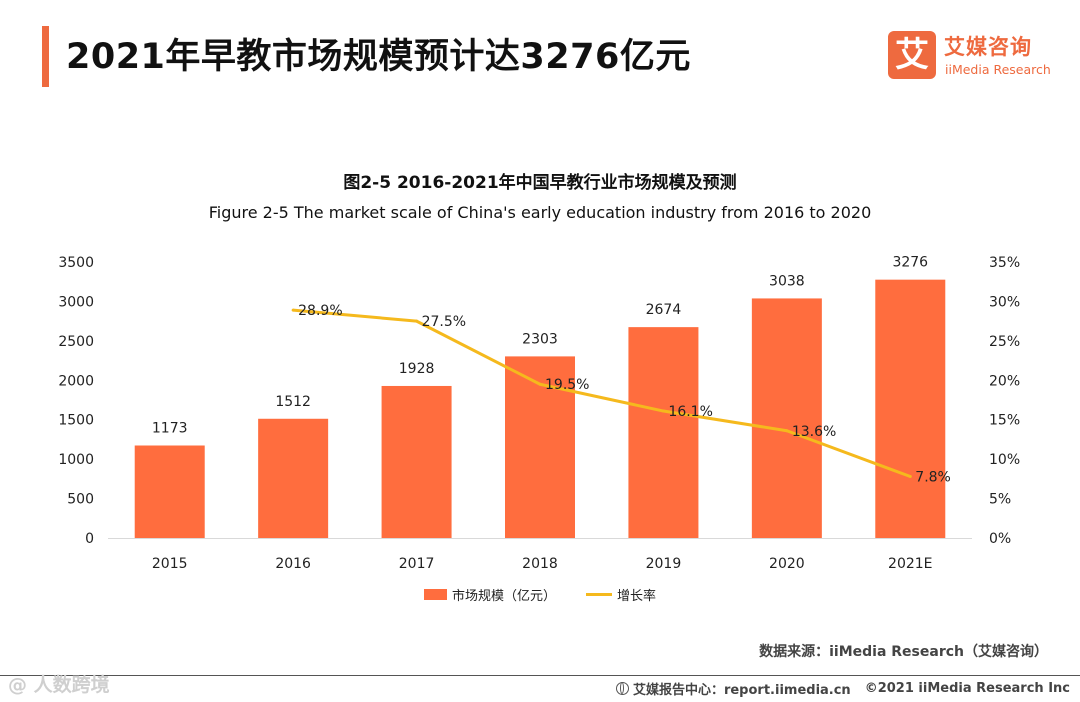 The height and width of the screenshot is (702, 1080). What do you see at coordinates (1004, 381) in the screenshot?
I see `y-right-tick-label: 20%` at bounding box center [1004, 381].